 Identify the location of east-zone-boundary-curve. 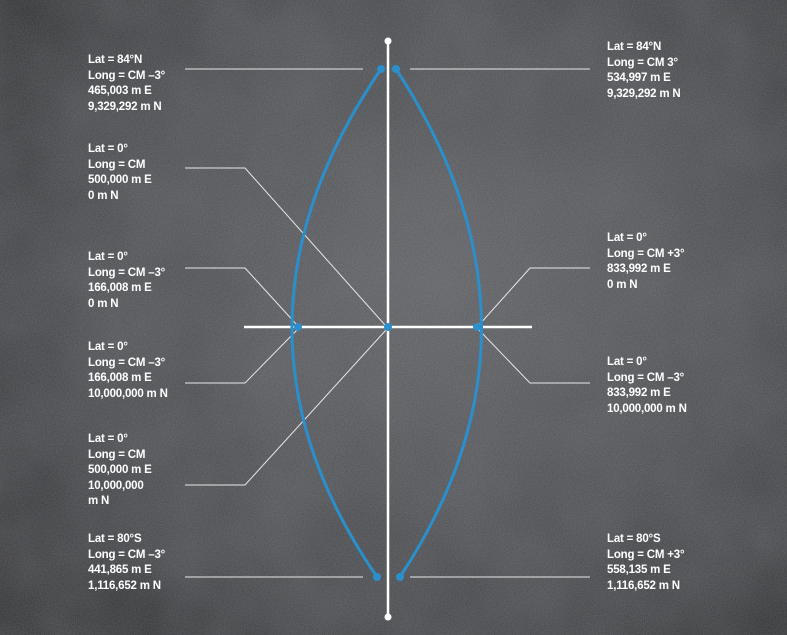
(438, 323).